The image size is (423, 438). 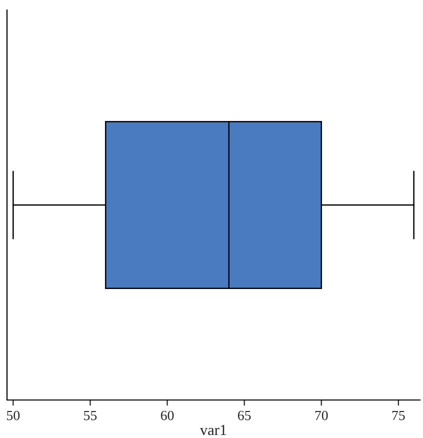 What do you see at coordinates (244, 415) in the screenshot?
I see `x-tick-label: 65` at bounding box center [244, 415].